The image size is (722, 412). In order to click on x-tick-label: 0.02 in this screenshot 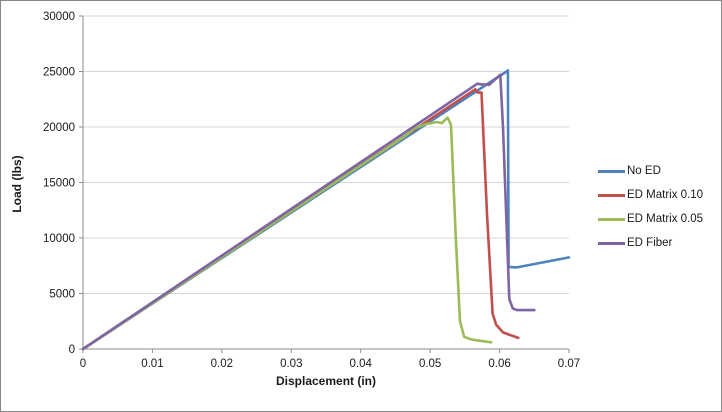, I will do `click(222, 364)`.